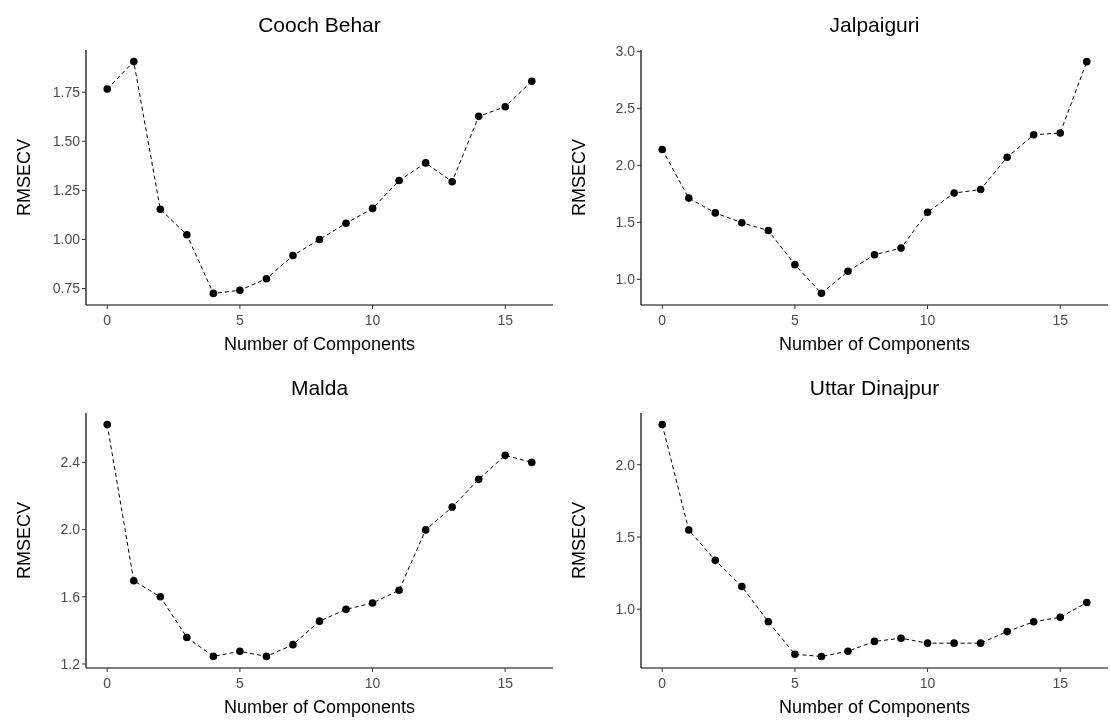 The image size is (1110, 727). I want to click on y-tick-label: 1.50, so click(66, 141).